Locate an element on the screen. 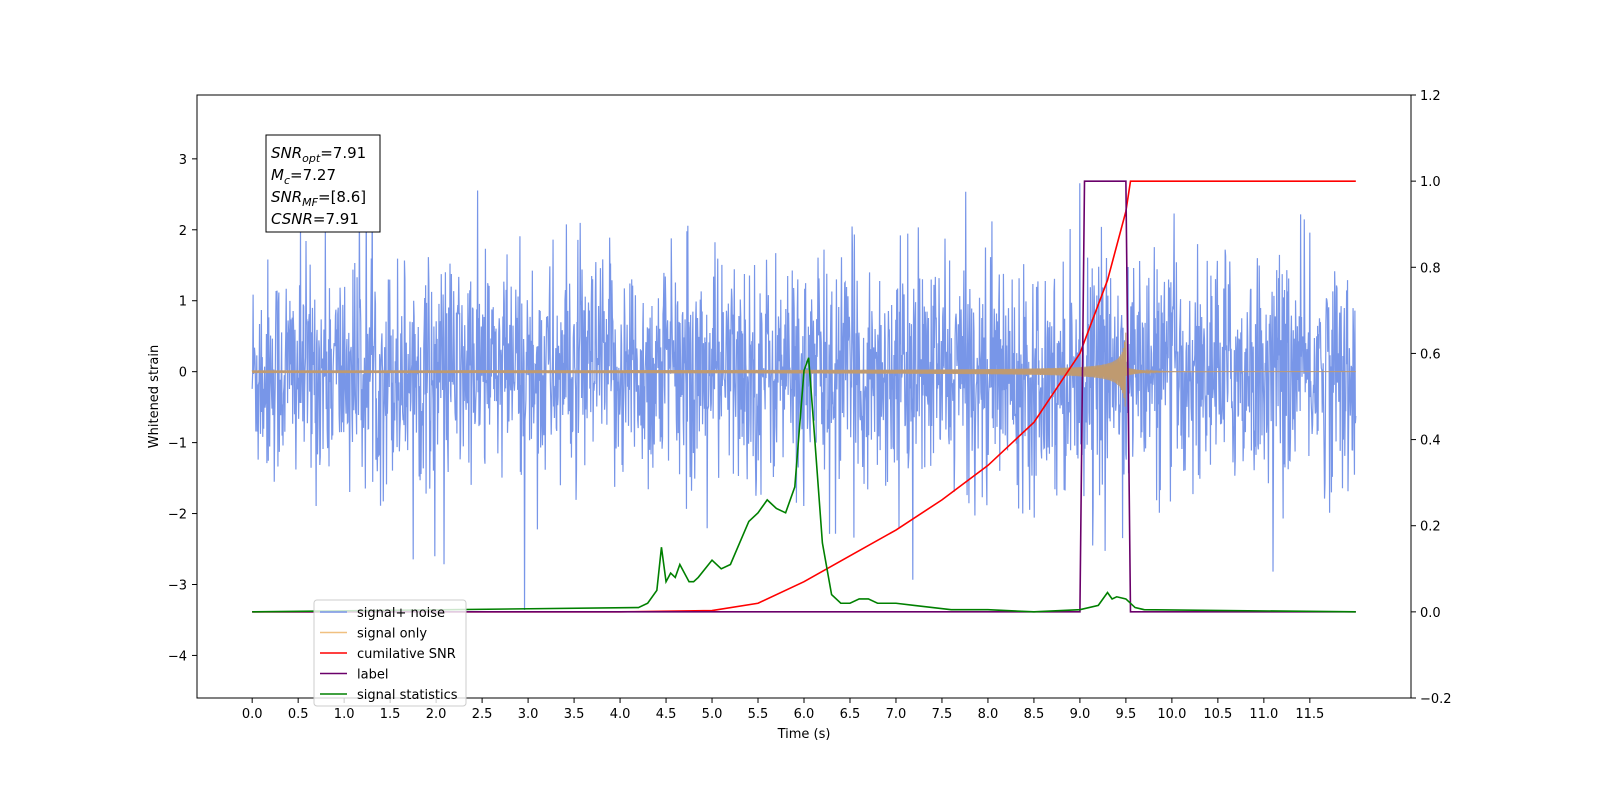 The width and height of the screenshot is (1600, 800). y-left-tick-label: −3 is located at coordinates (177, 585).